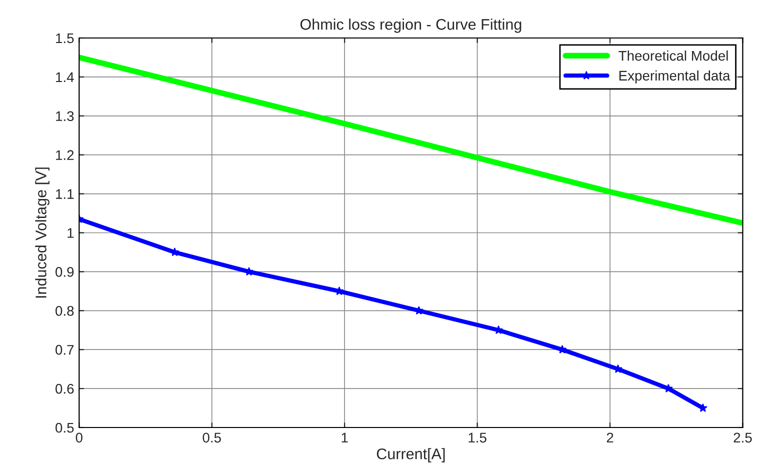  Describe the element at coordinates (411, 25) in the screenshot. I see `chart-title: Ohmic loss region - Curve Fitting` at that location.